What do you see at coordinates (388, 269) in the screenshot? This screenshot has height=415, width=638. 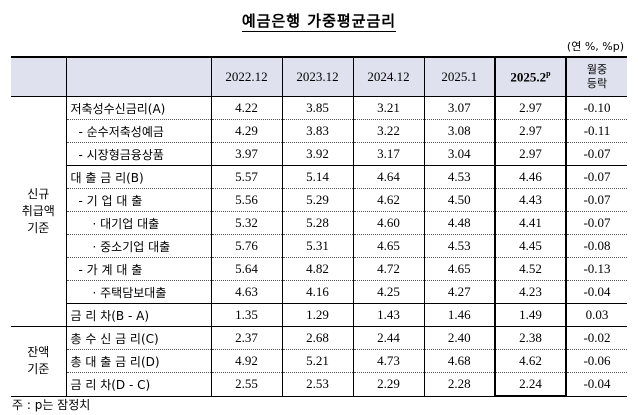 I see `cell: 4.72` at bounding box center [388, 269].